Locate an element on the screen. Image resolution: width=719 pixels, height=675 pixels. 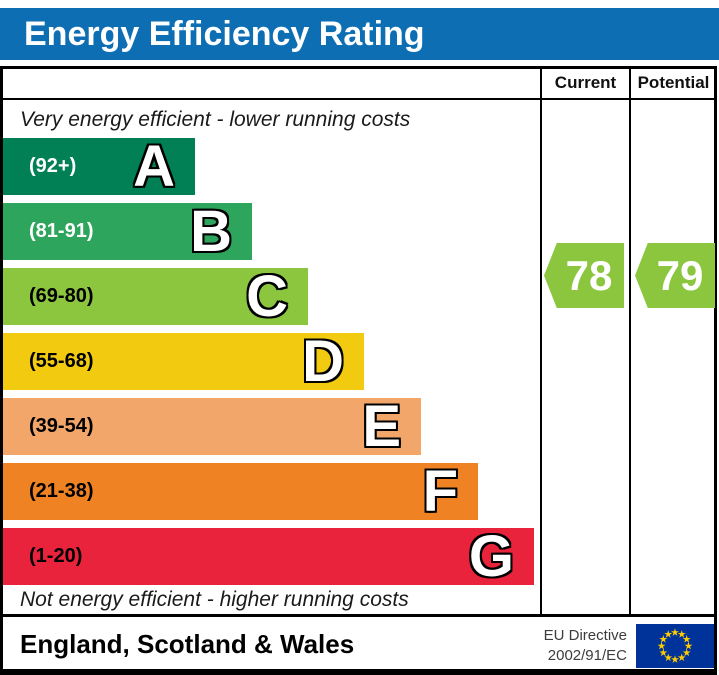
band-a: (92+) A is located at coordinates (99, 166).